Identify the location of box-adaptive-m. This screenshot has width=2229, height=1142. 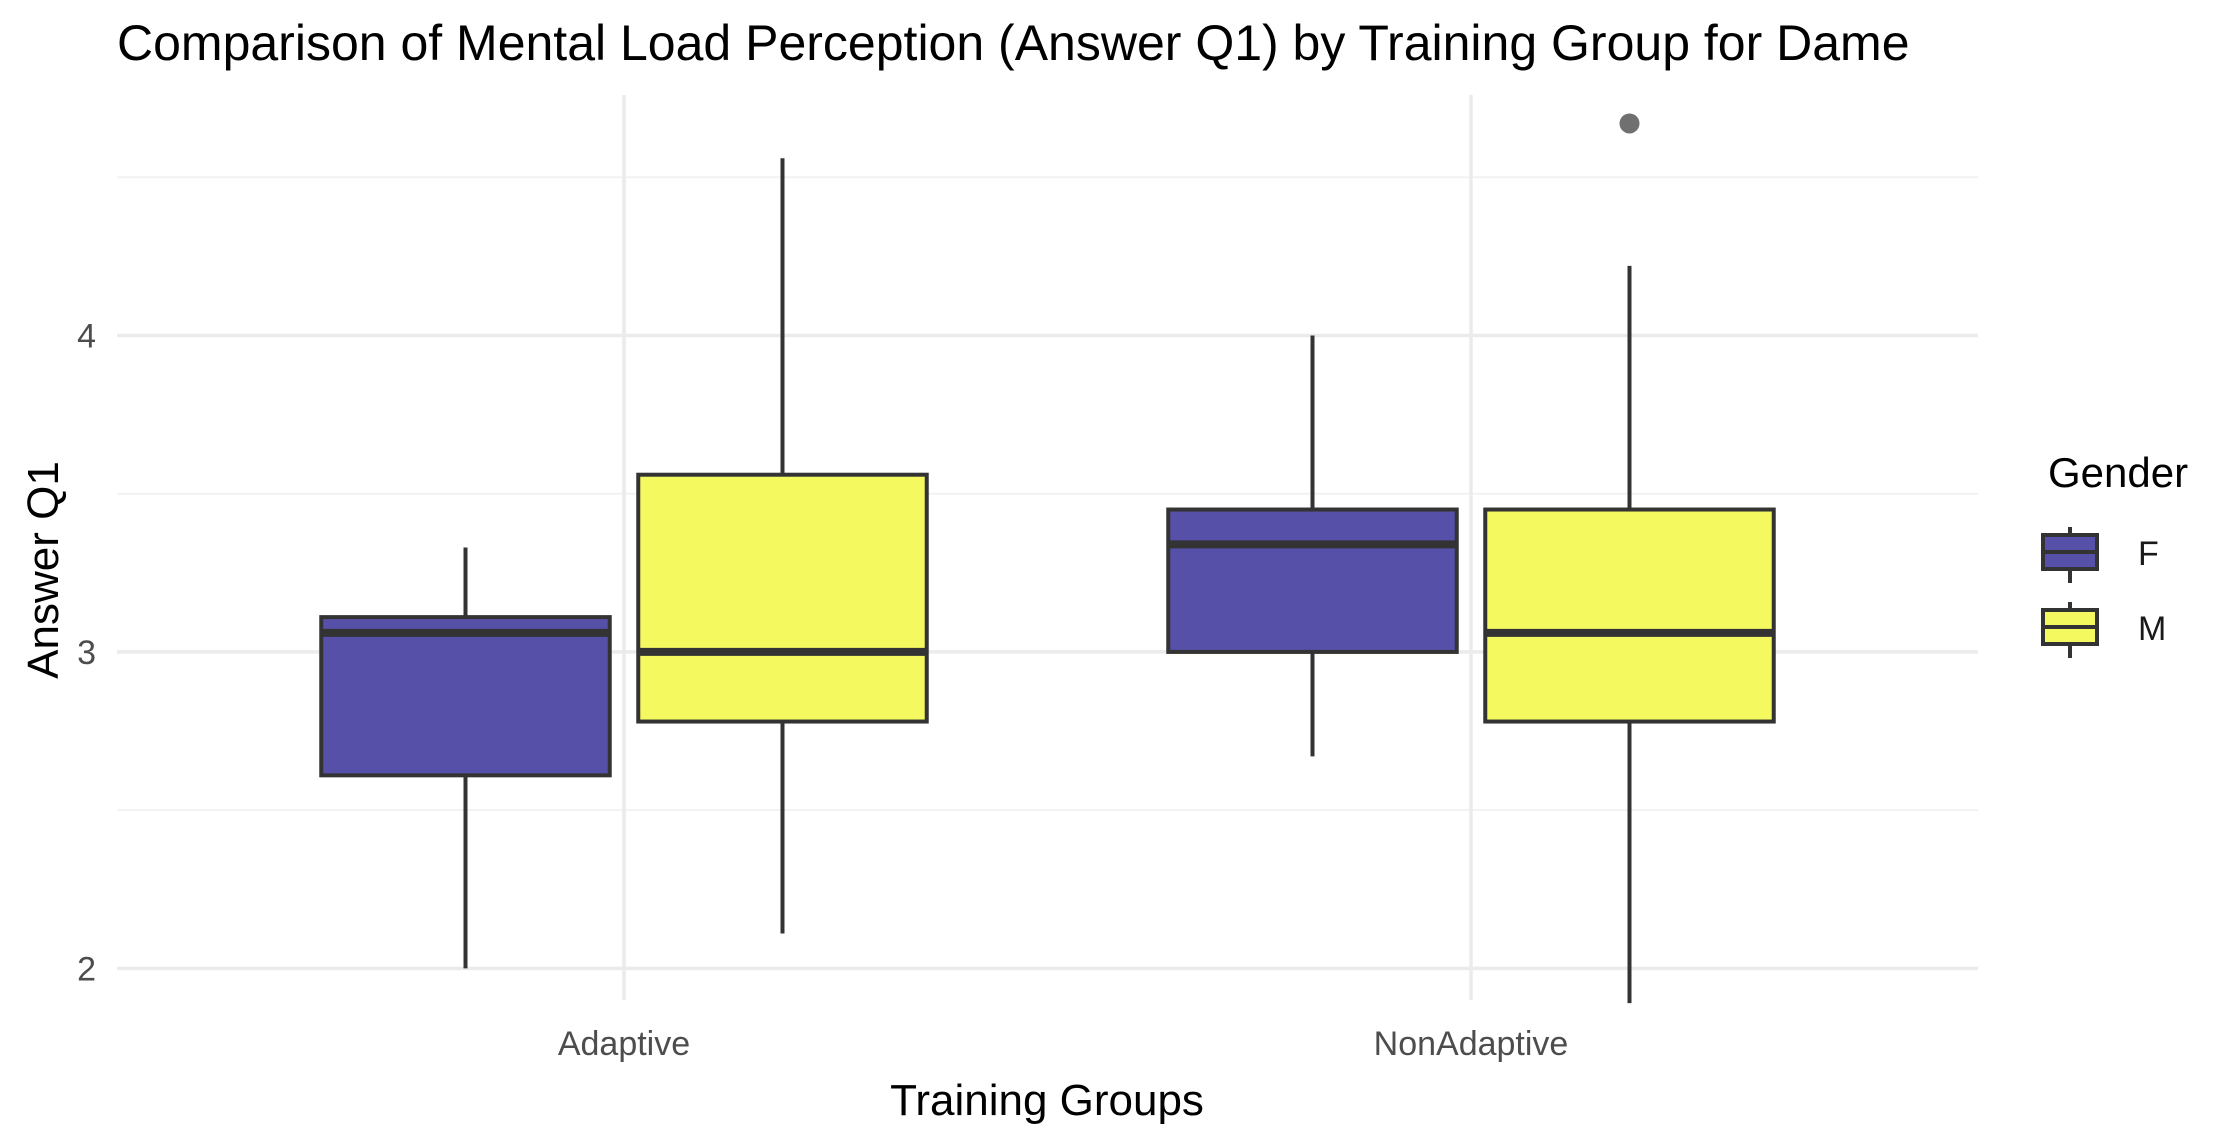
(782, 546).